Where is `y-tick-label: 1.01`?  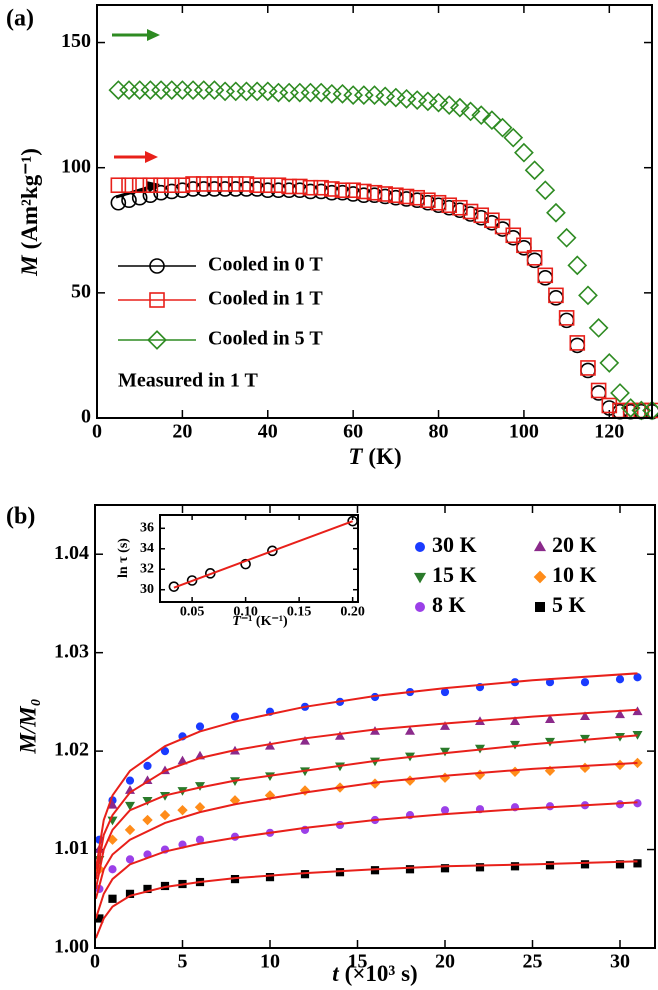
y-tick-label: 1.01 is located at coordinates (71, 848).